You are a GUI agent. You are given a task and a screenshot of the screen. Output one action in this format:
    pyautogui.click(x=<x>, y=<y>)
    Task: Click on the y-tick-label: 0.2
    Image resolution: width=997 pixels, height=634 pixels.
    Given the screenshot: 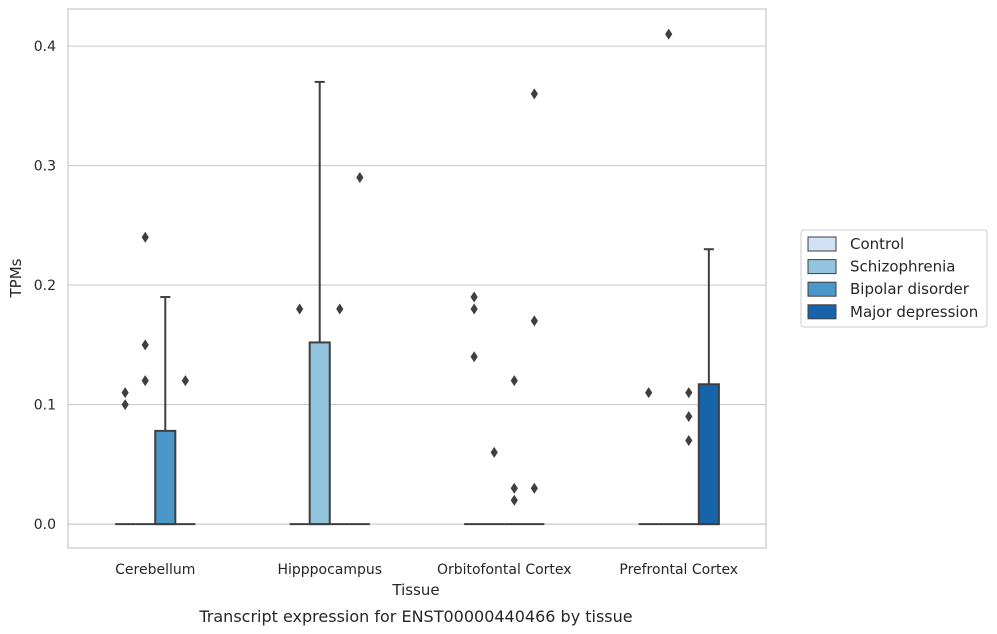 What is the action you would take?
    pyautogui.click(x=45, y=286)
    